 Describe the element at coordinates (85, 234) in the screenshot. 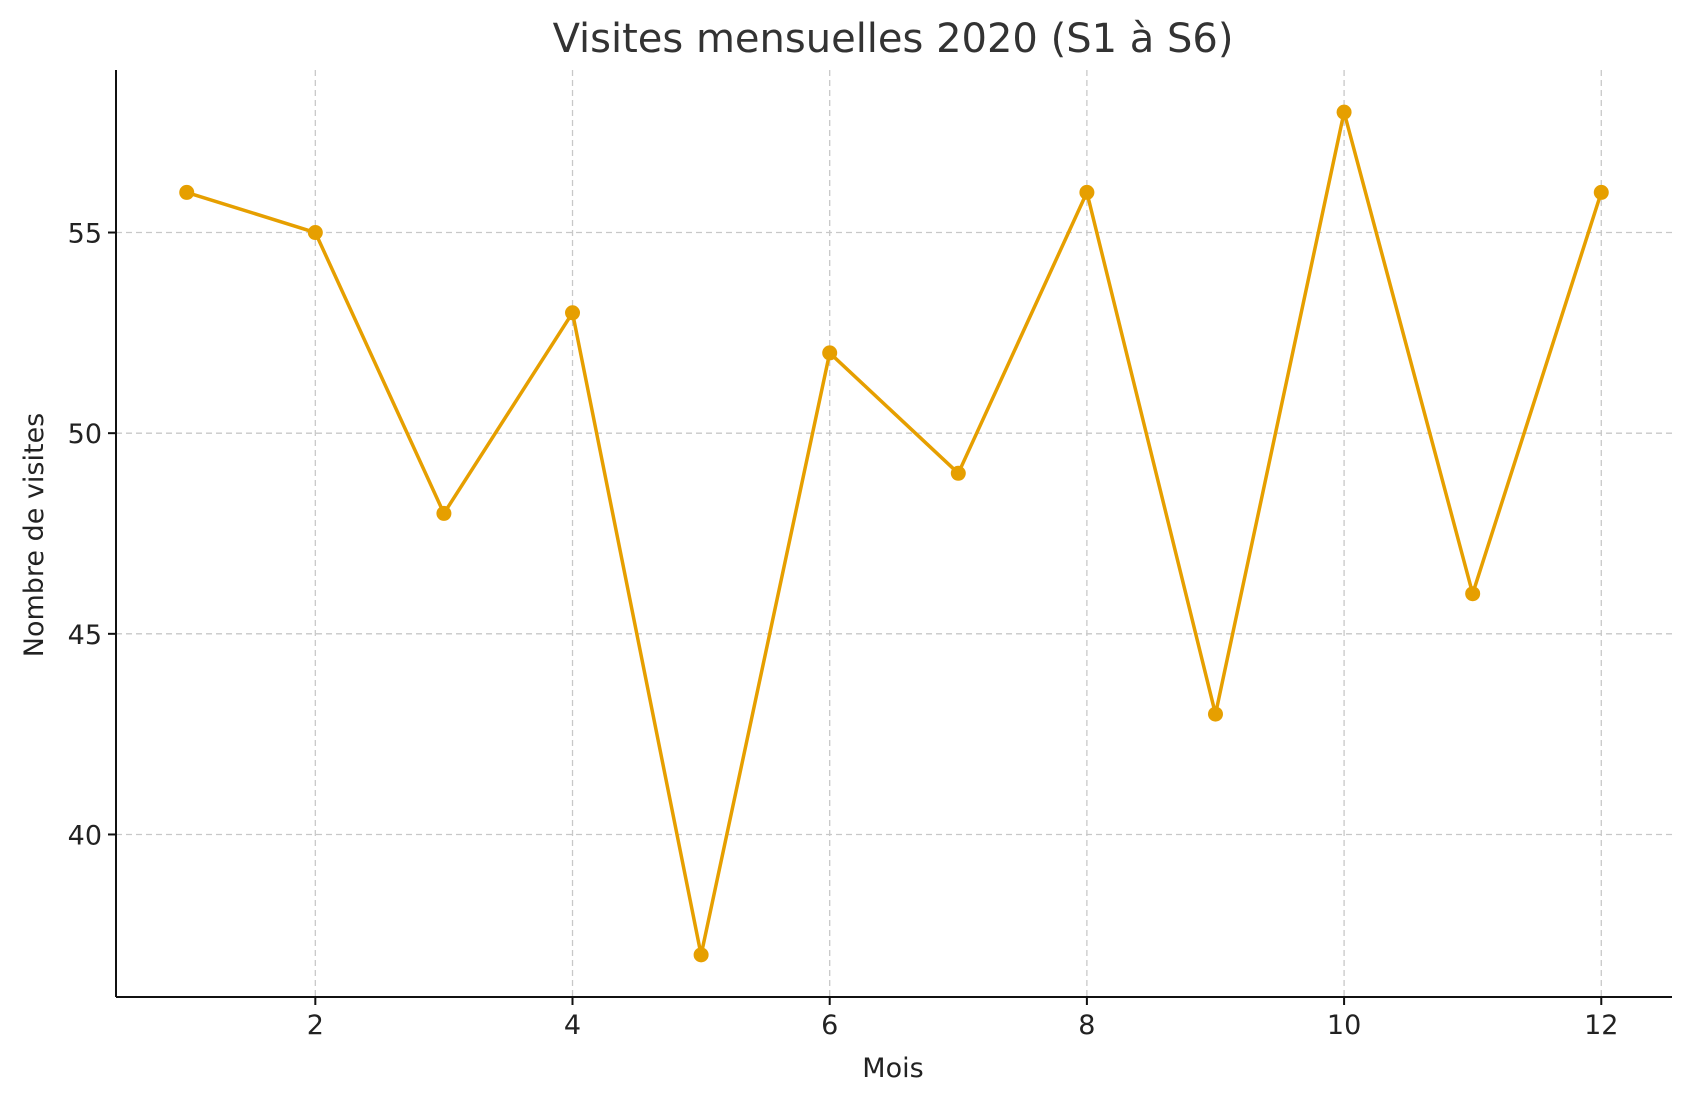

I see `y-tick-label: 55` at that location.